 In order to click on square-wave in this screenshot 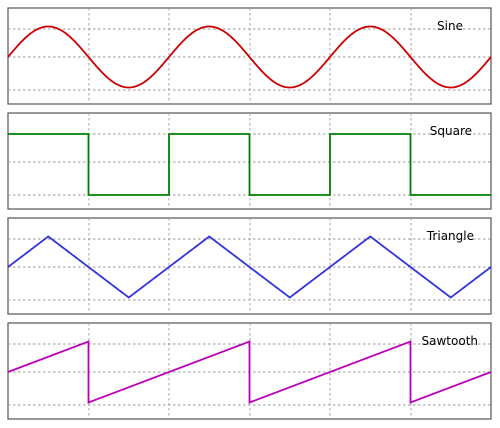, I will do `click(249, 164)`.